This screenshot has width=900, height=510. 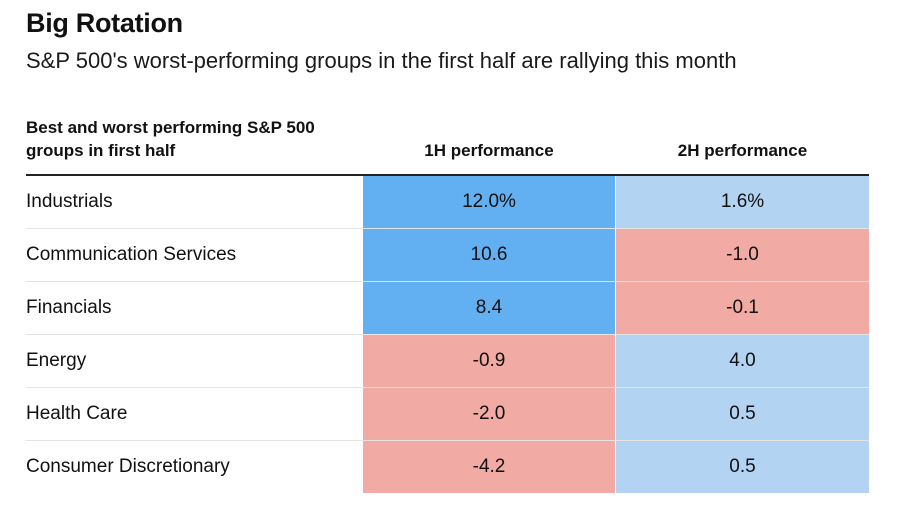 What do you see at coordinates (131, 254) in the screenshot?
I see `row-group-label: Communication Services` at bounding box center [131, 254].